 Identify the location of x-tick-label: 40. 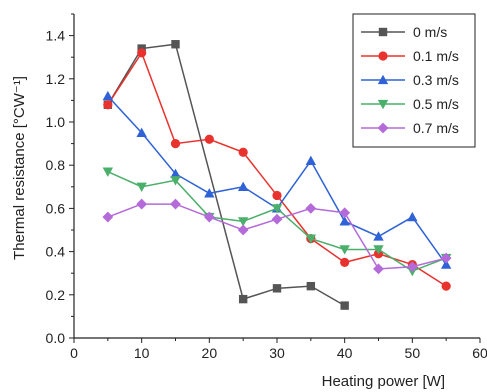
(345, 353).